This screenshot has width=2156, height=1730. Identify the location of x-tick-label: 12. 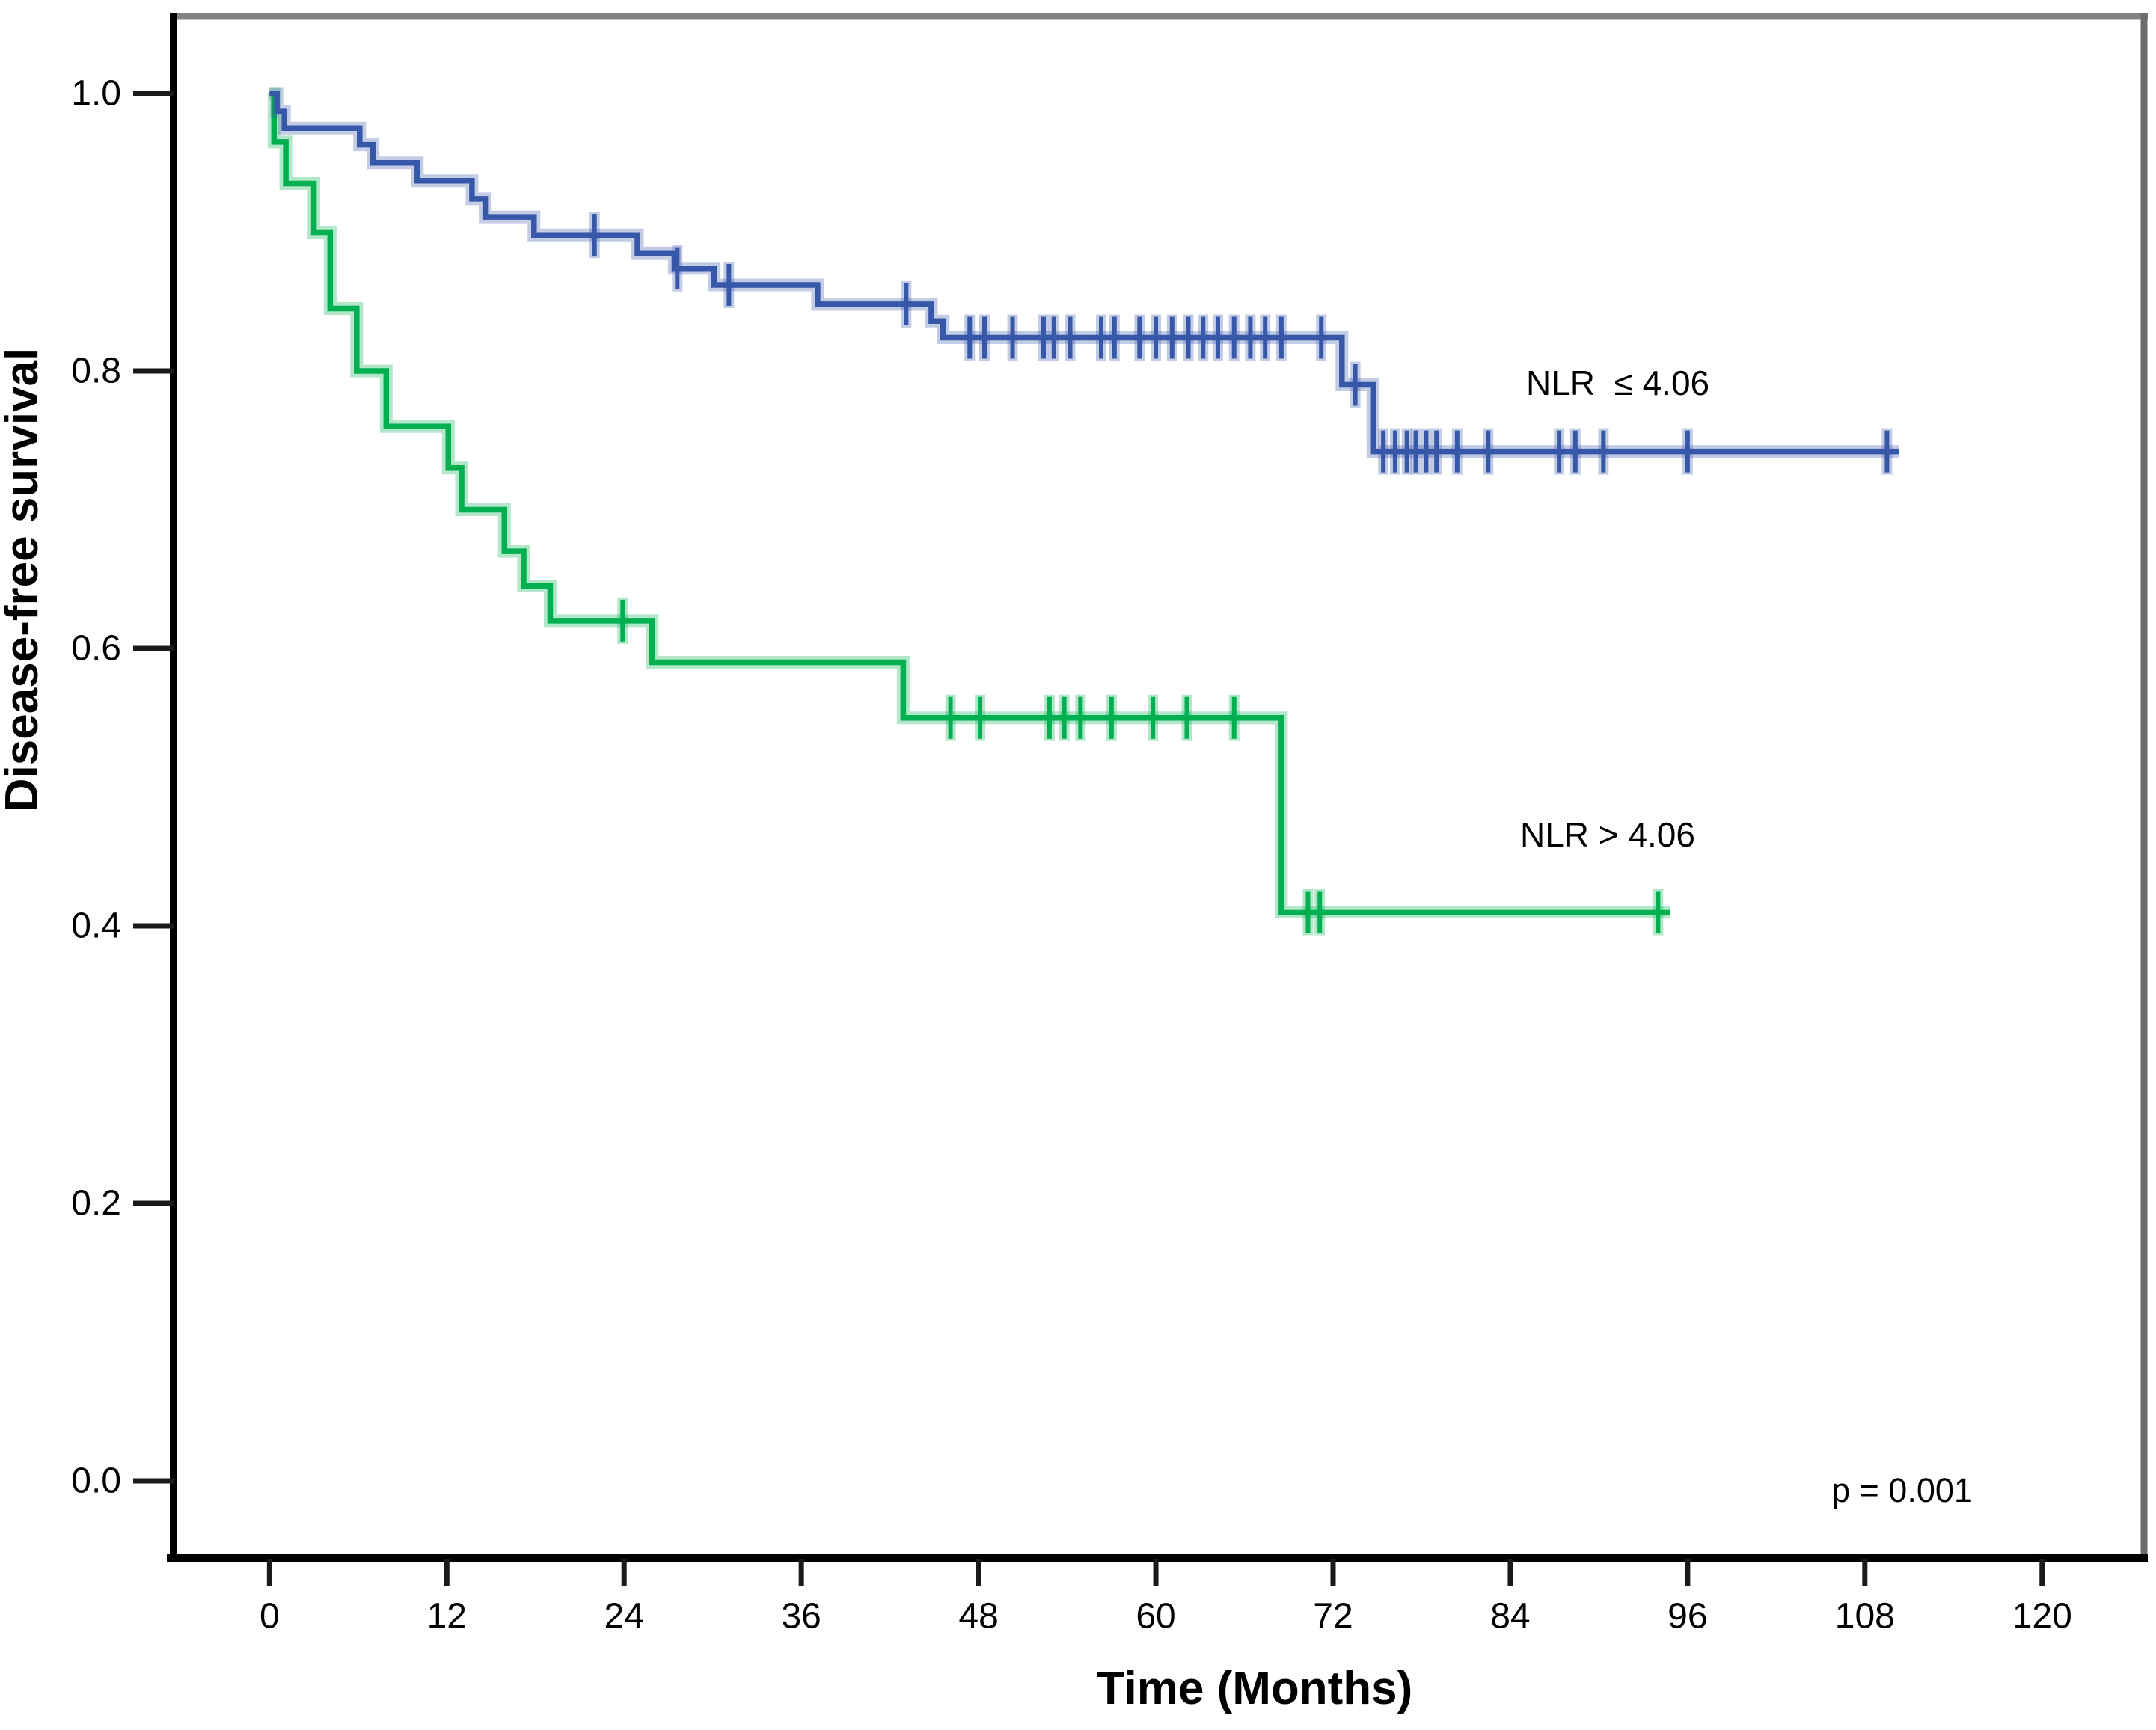
(447, 1617).